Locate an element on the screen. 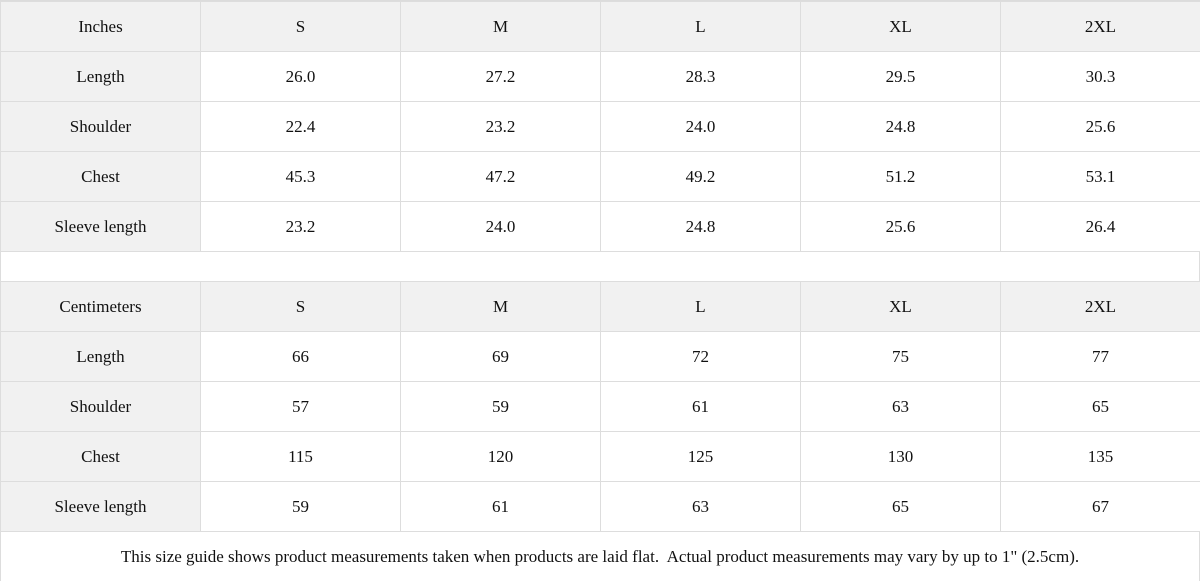  value-cell: 77 is located at coordinates (1100, 357).